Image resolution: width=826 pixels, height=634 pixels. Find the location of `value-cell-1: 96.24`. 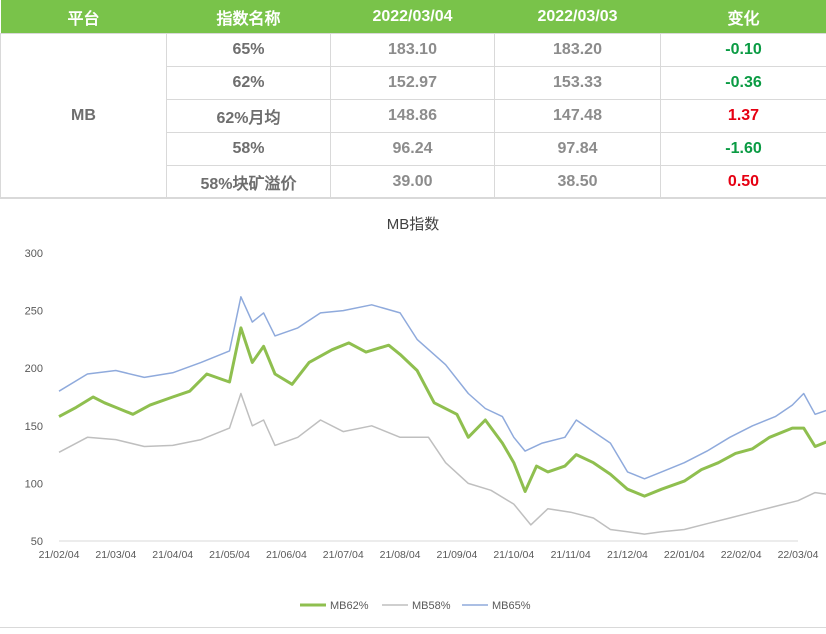

value-cell-1: 96.24 is located at coordinates (413, 149).